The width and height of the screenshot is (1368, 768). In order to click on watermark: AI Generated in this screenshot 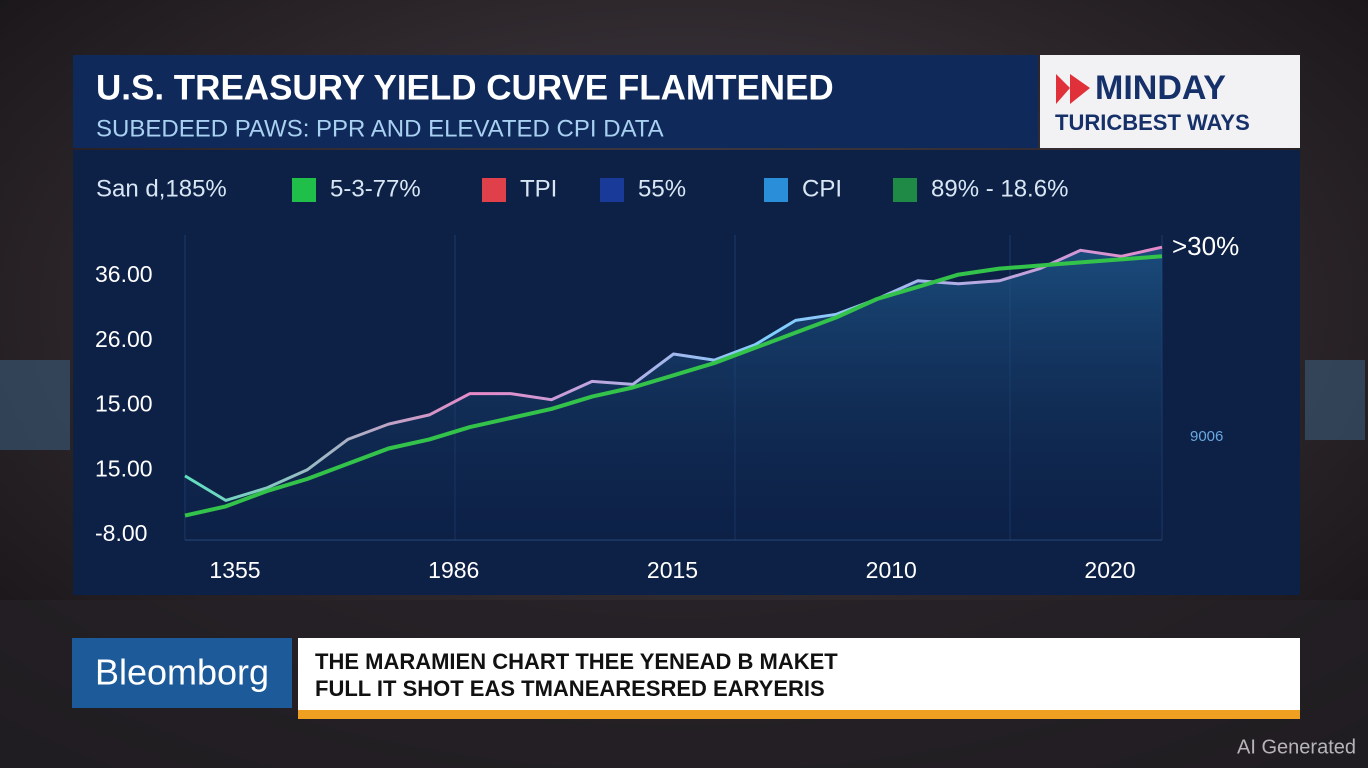, I will do `click(1296, 747)`.